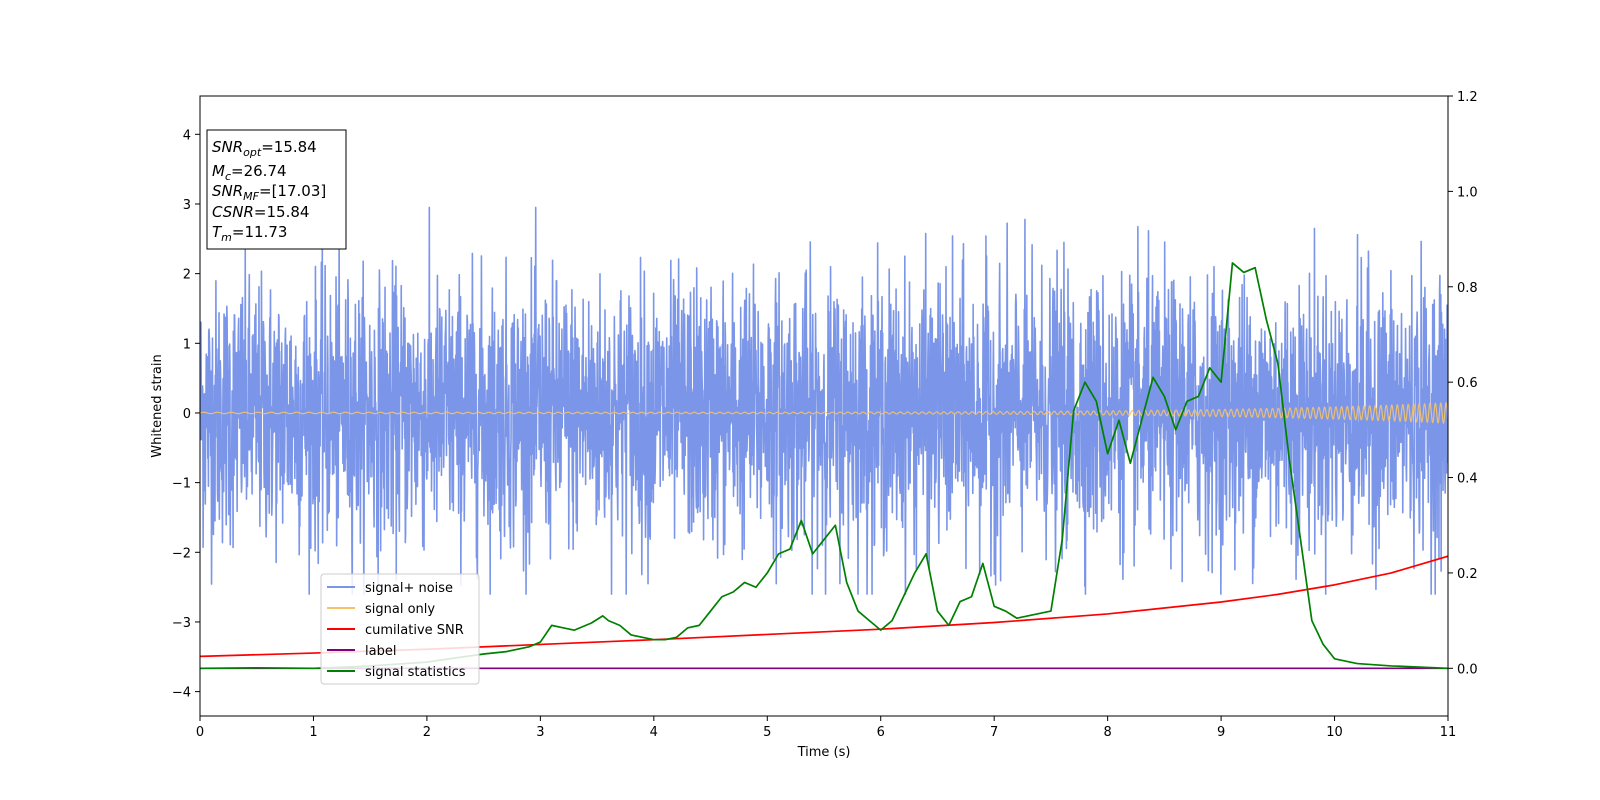 The height and width of the screenshot is (800, 1600). Describe the element at coordinates (251, 196) in the screenshot. I see `annotation-subscript: MF` at that location.